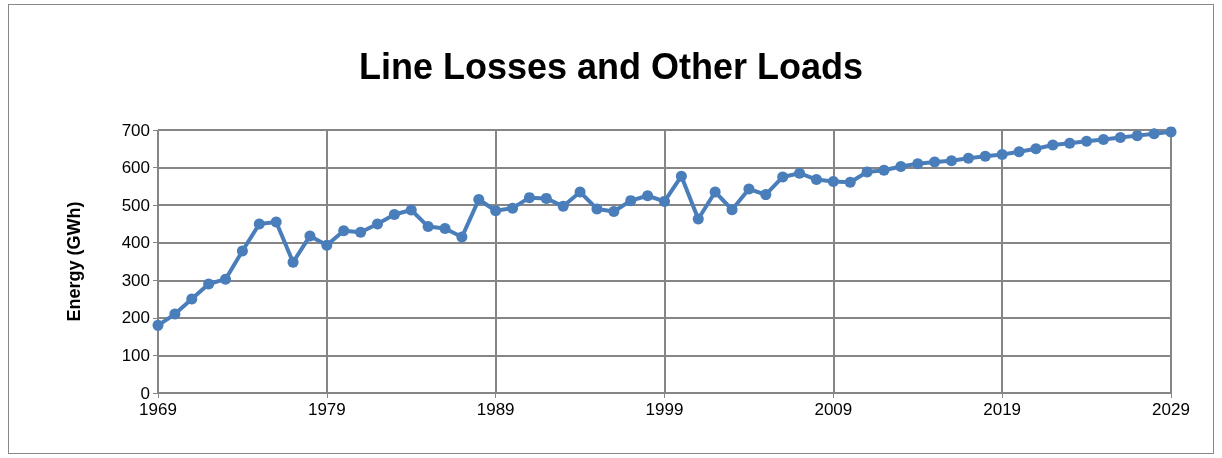 Image resolution: width=1222 pixels, height=458 pixels. Describe the element at coordinates (326, 409) in the screenshot. I see `x-tick-label: 1979` at that location.